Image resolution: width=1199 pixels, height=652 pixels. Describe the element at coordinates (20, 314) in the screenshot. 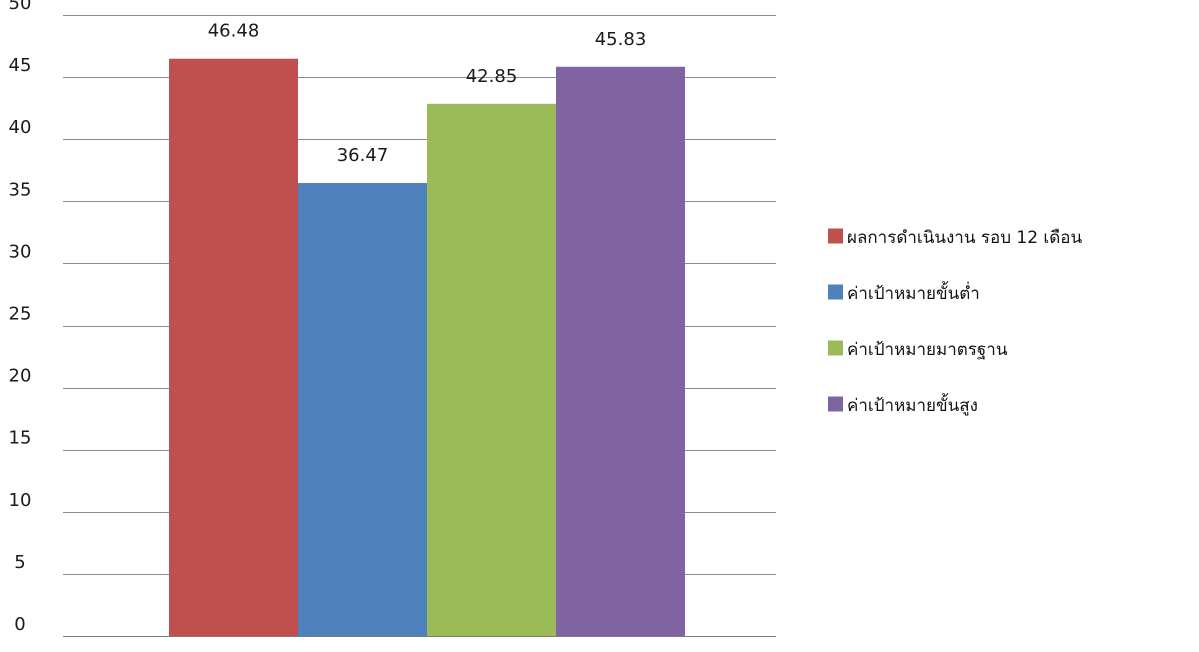

I see `y-tick-label: 25` at that location.